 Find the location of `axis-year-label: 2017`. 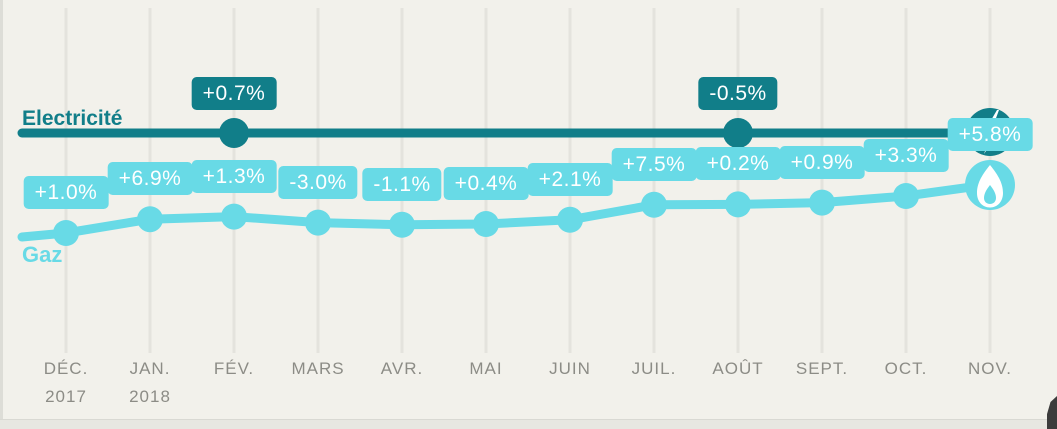

axis-year-label: 2017 is located at coordinates (66, 396).